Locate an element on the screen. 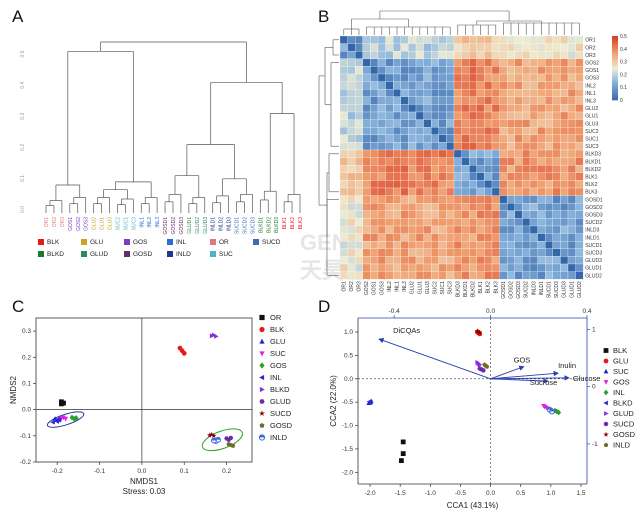  heatmap-col-label: GLUD3 is located at coordinates (565, 289).